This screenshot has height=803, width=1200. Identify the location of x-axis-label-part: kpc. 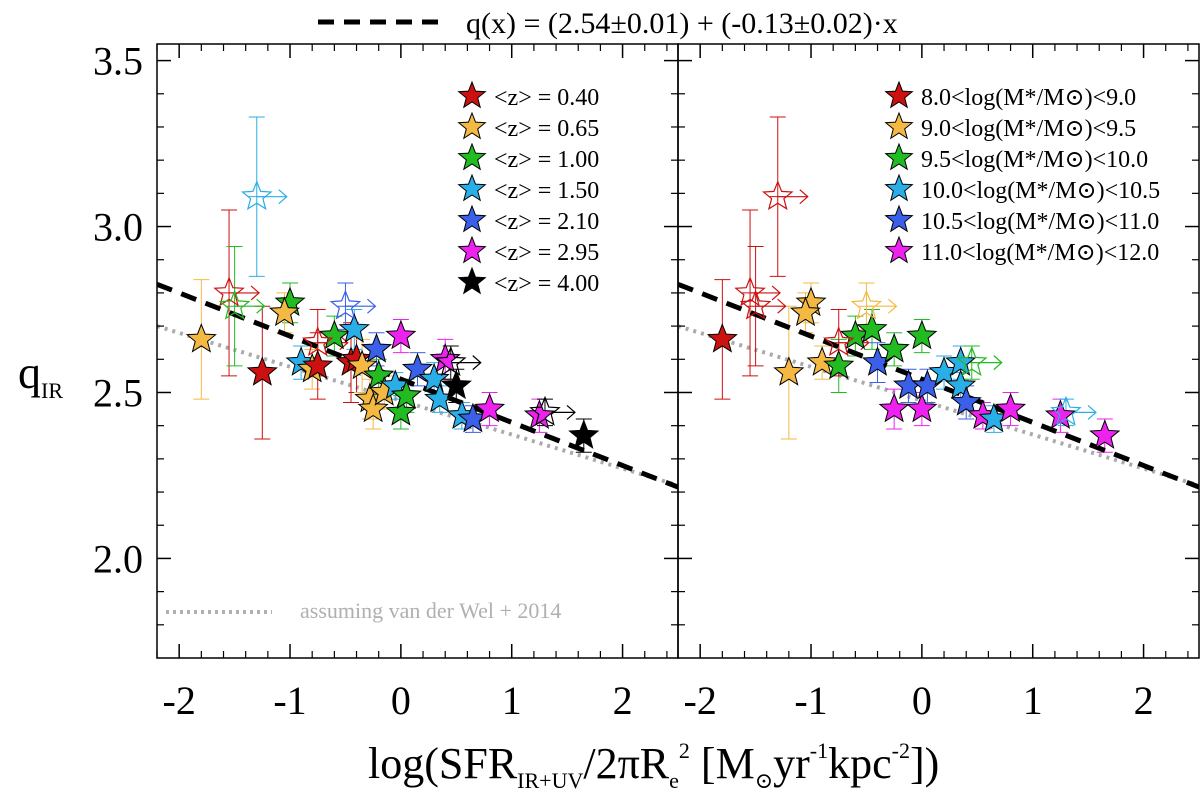
(860, 763).